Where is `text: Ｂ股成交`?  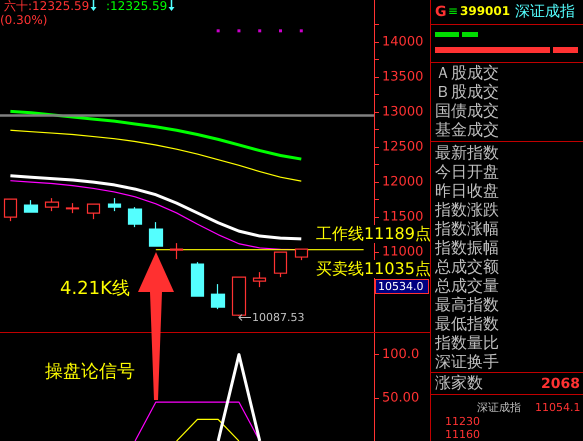
text: Ｂ股成交 is located at coordinates (467, 91).